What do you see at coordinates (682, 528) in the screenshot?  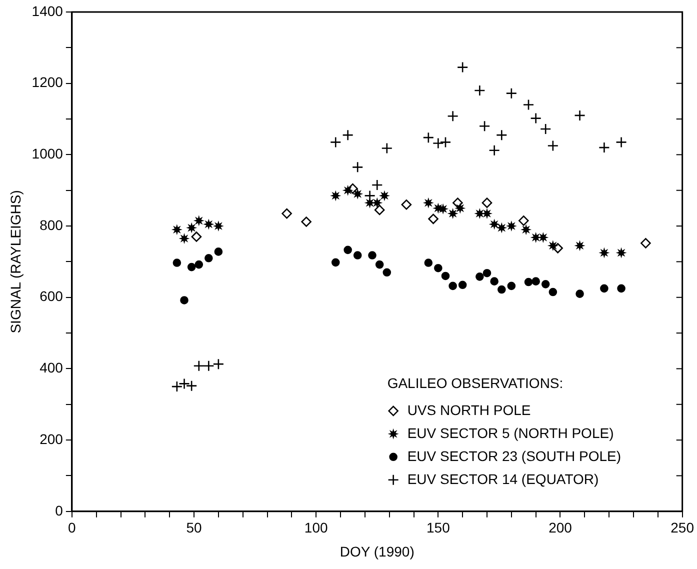 I see `x-tick-label: 250` at bounding box center [682, 528].